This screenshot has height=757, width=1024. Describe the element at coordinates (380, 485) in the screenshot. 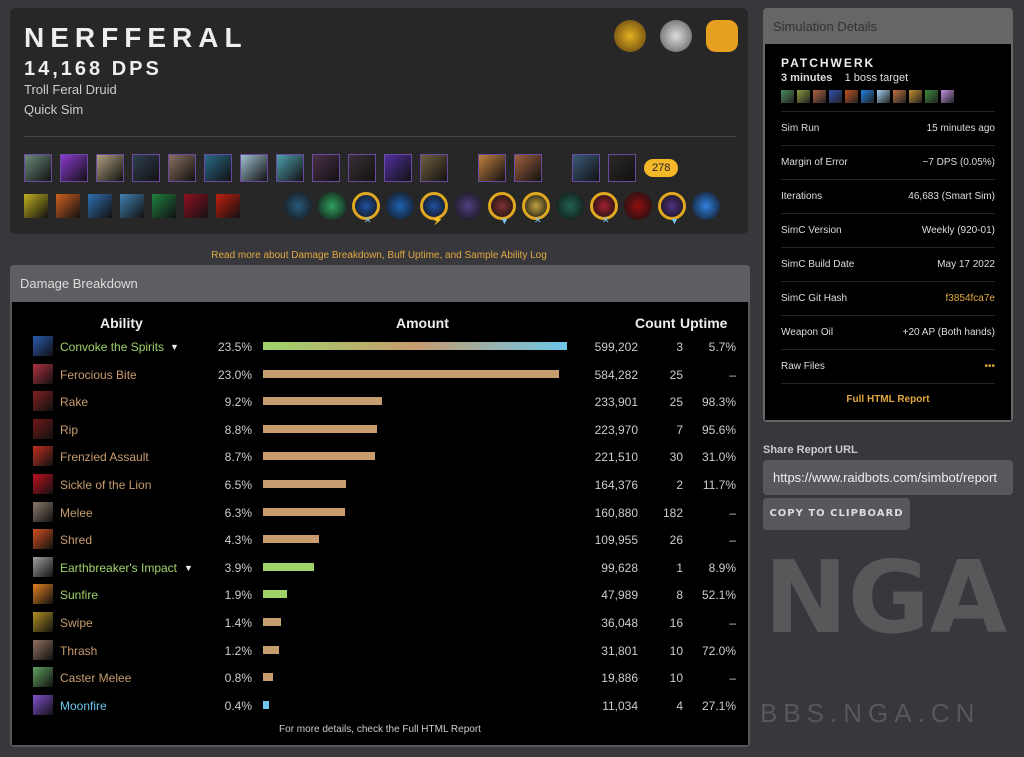

I see `table-row: Sickle of the Lion 6.5% 164,376 2 11.7%` at that location.